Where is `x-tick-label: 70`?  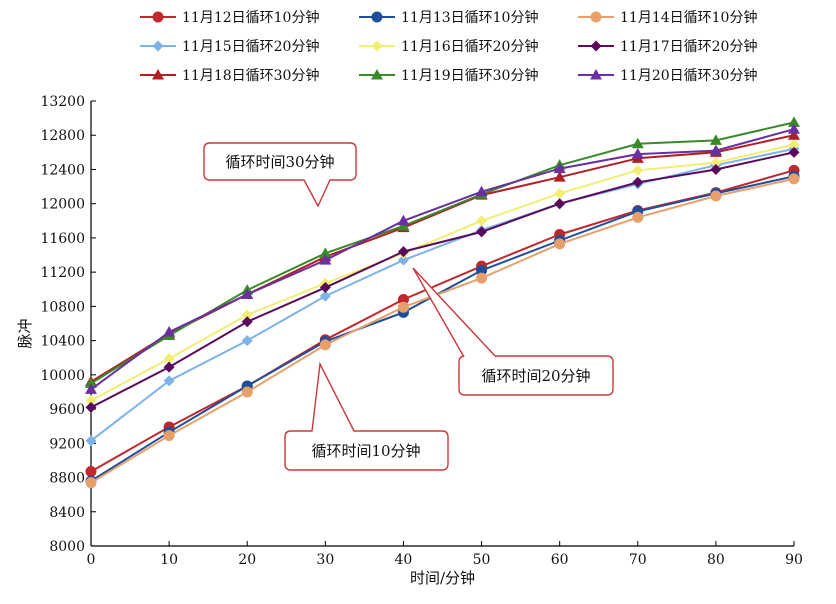
x-tick-label: 70 is located at coordinates (638, 560).